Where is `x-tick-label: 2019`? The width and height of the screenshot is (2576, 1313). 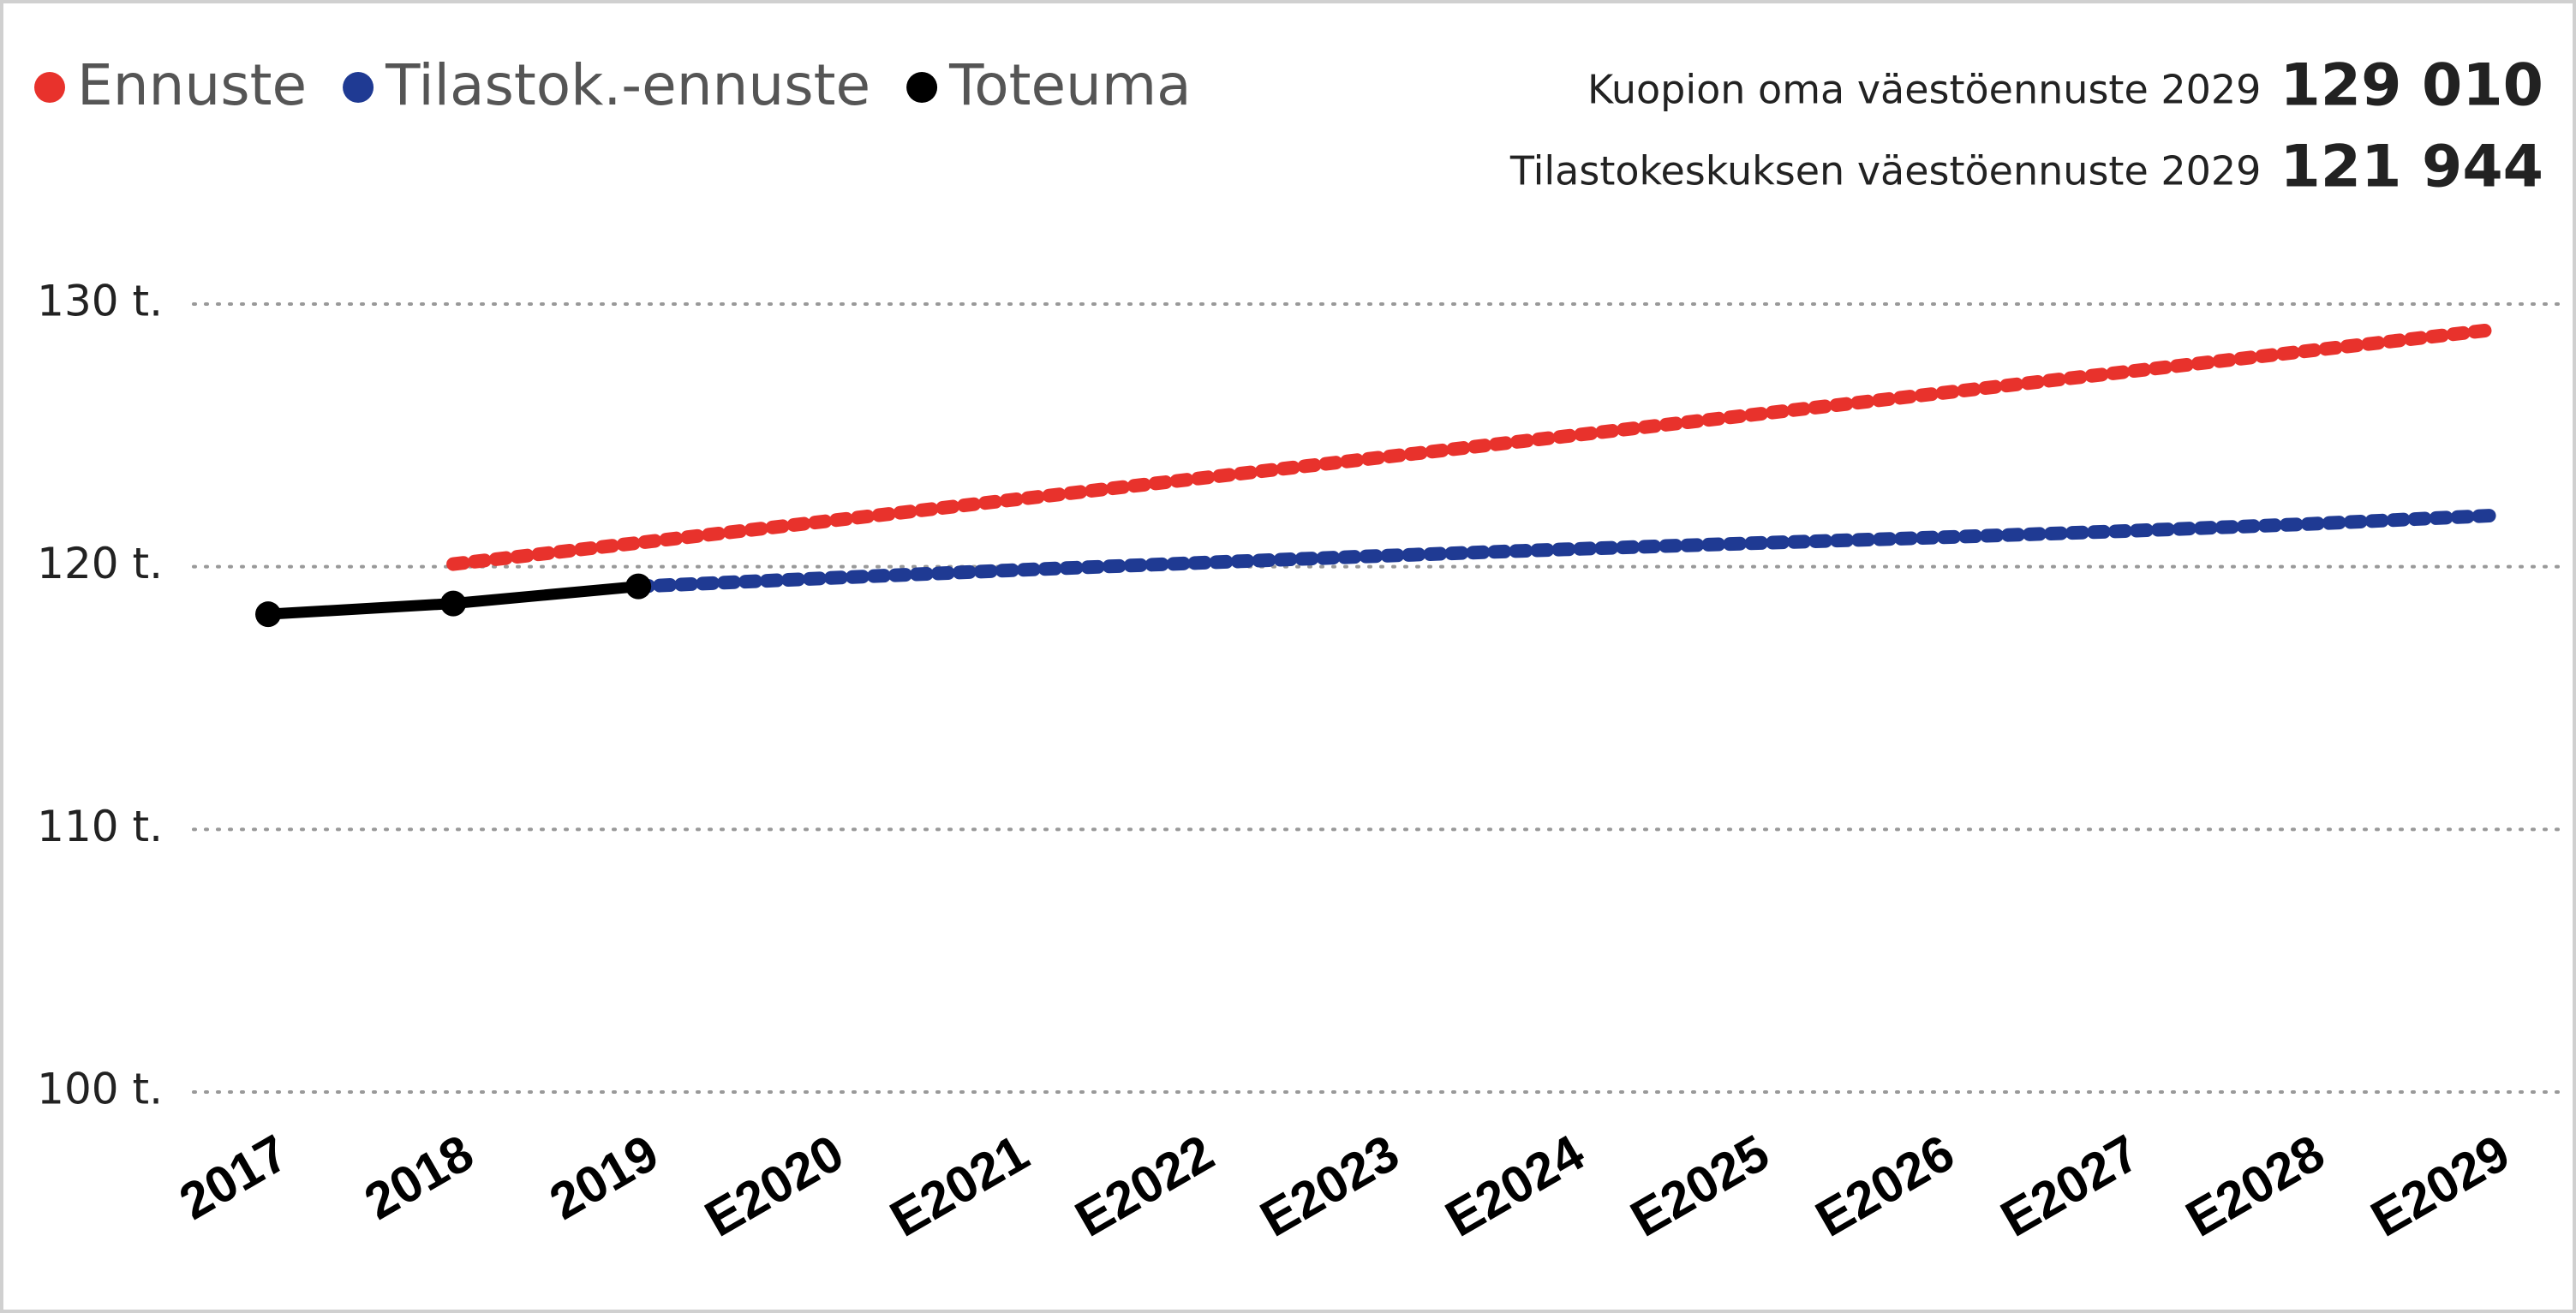
x-tick-label: 2019 is located at coordinates (604, 1177).